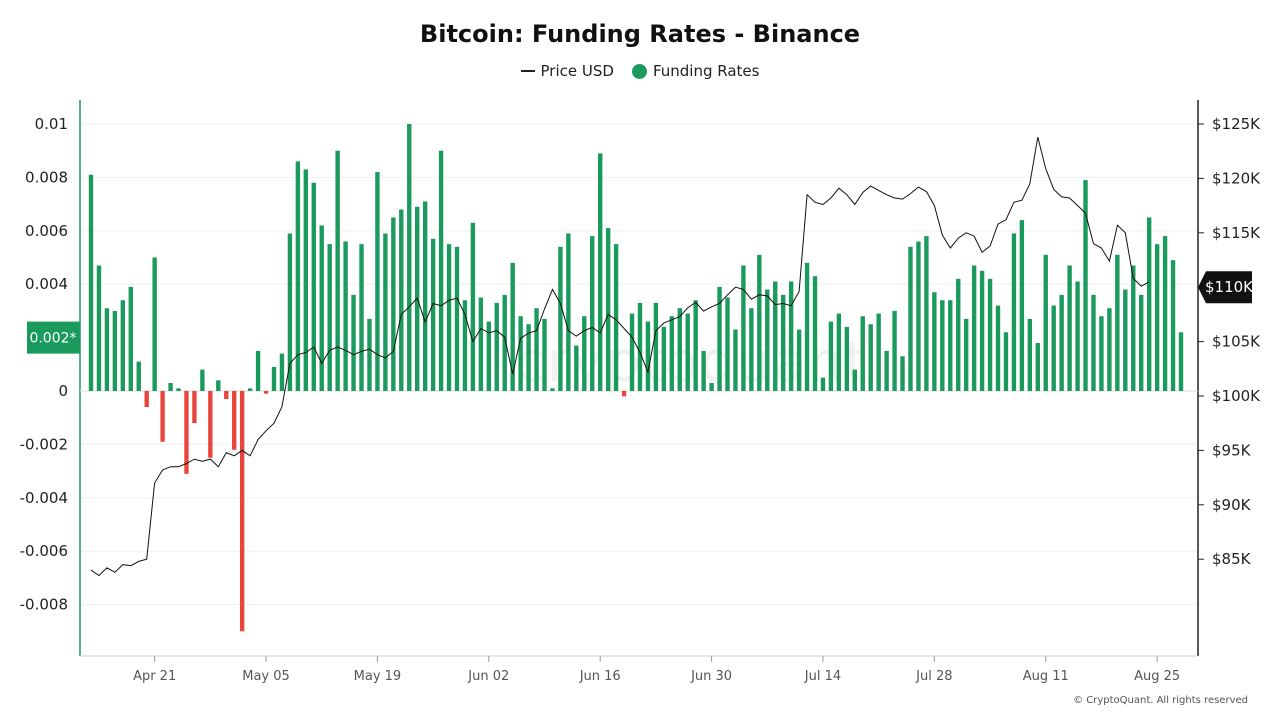 The image size is (1280, 720). I want to click on y-right-tick-label: $100K, so click(1236, 396).